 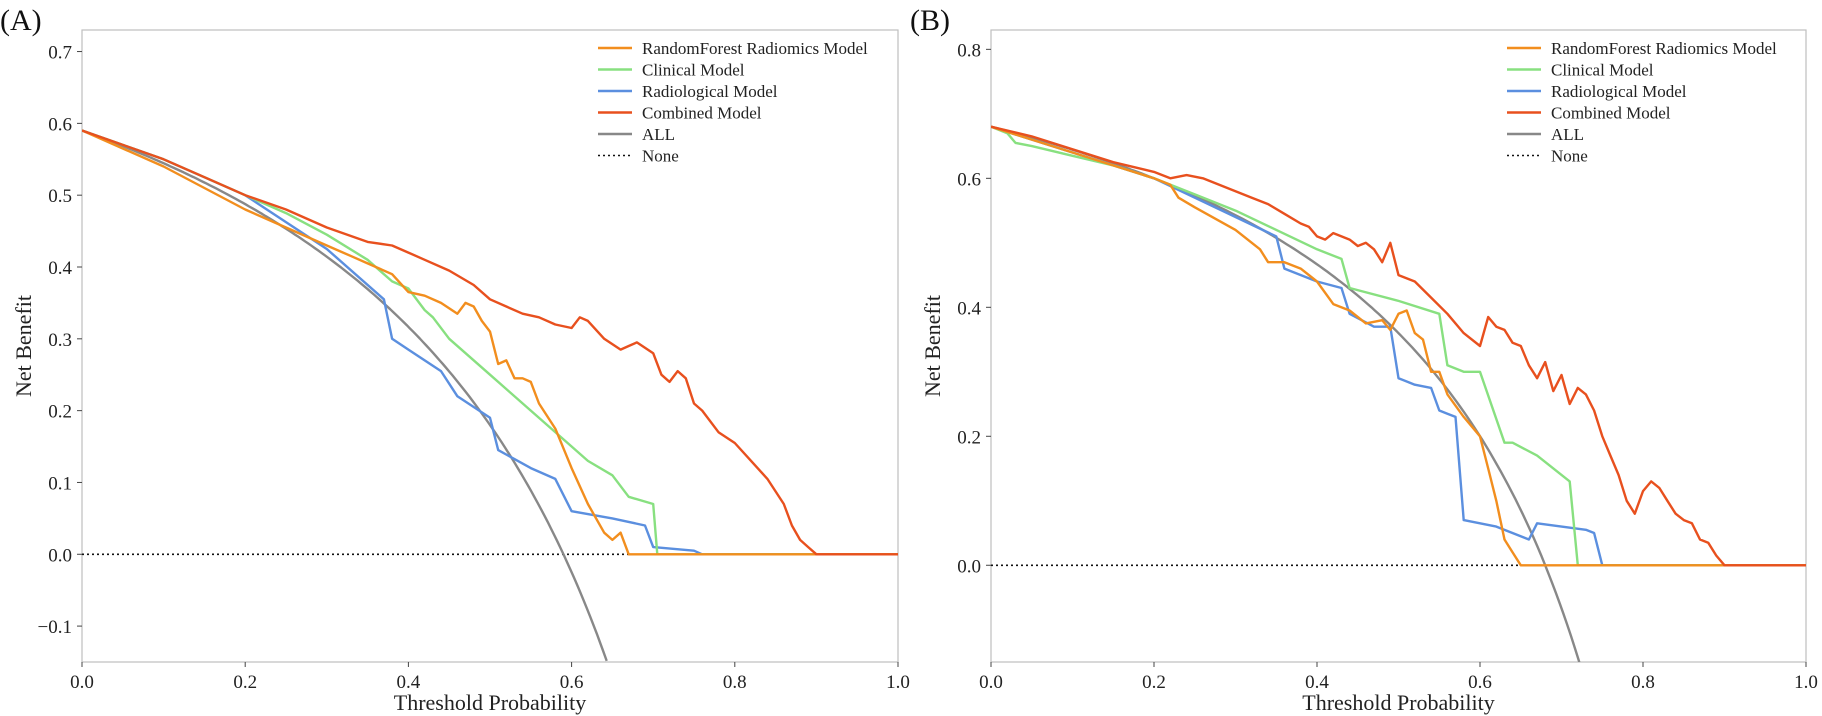 What do you see at coordinates (930, 20) in the screenshot?
I see `panel-label: (B)` at bounding box center [930, 20].